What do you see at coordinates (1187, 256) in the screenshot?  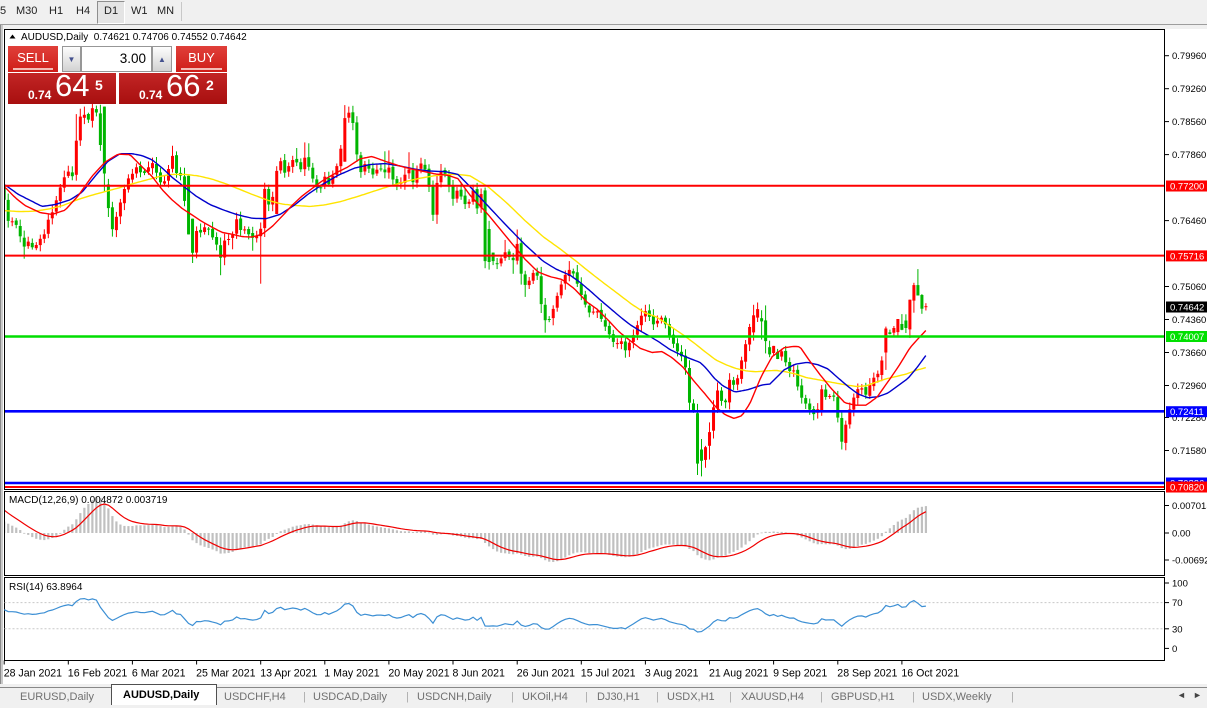 I see `svg-text: 0.75716` at bounding box center [1187, 256].